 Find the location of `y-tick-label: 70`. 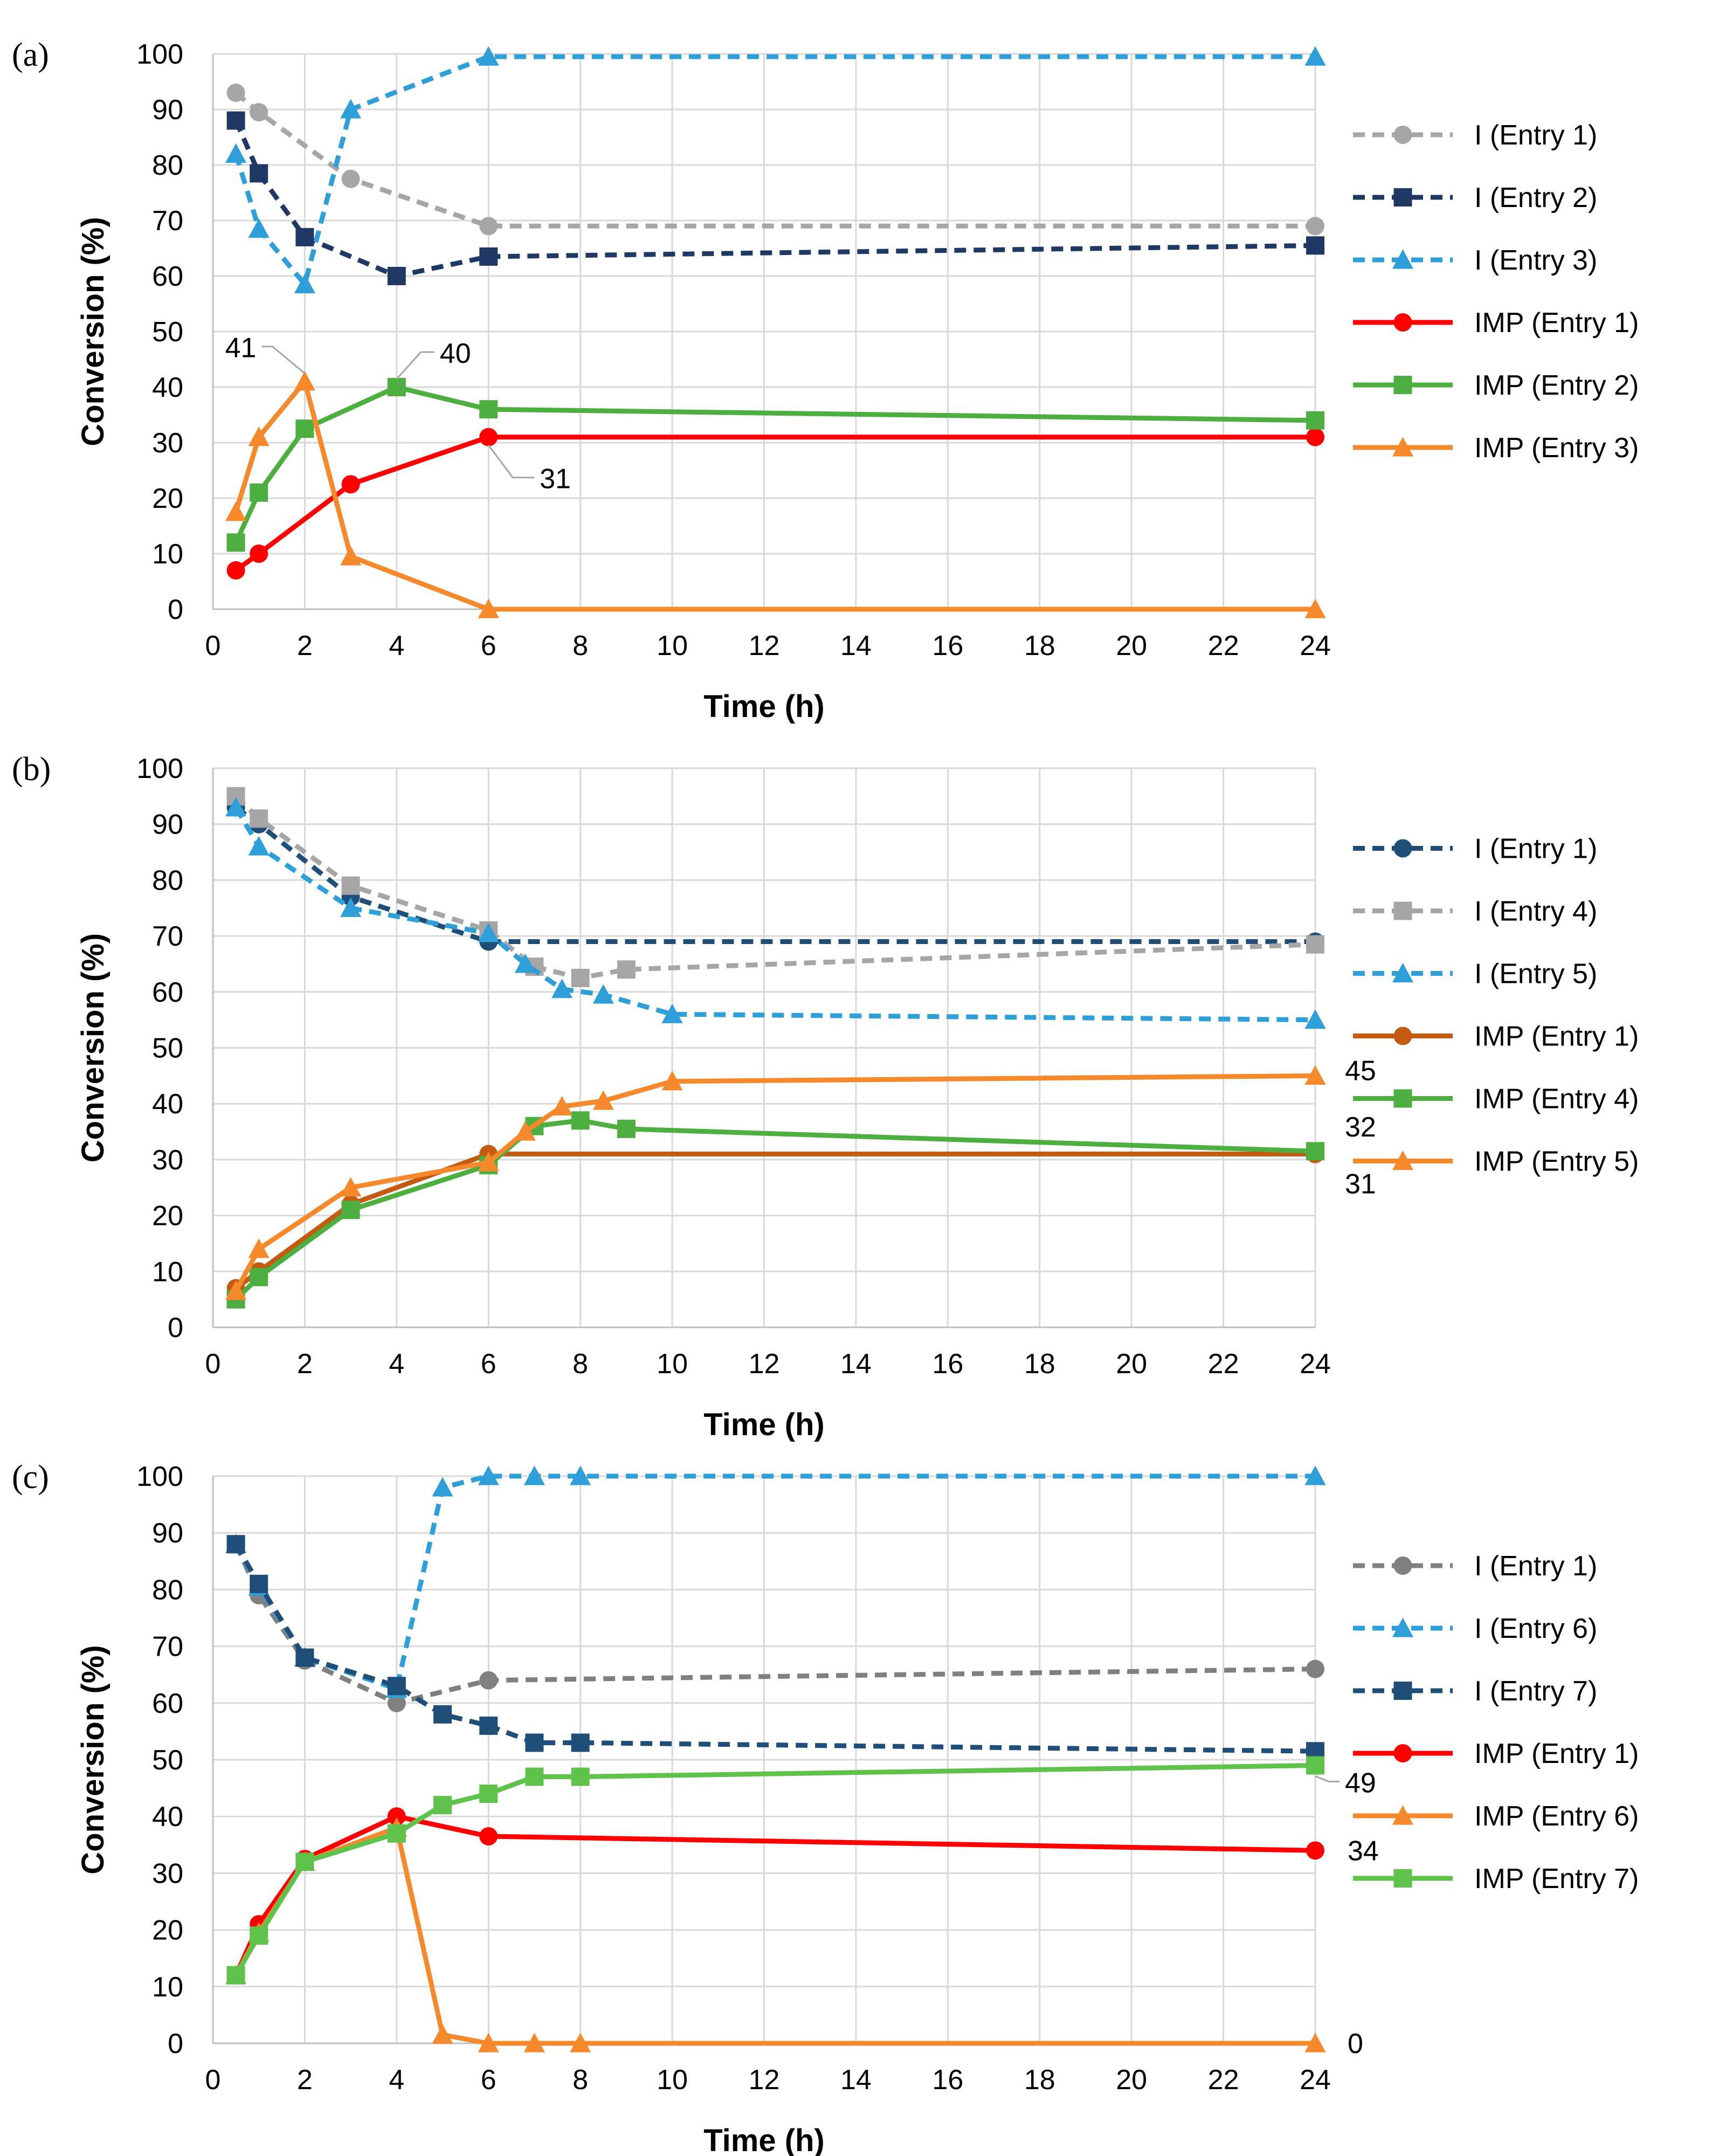

y-tick-label: 70 is located at coordinates (168, 1647).